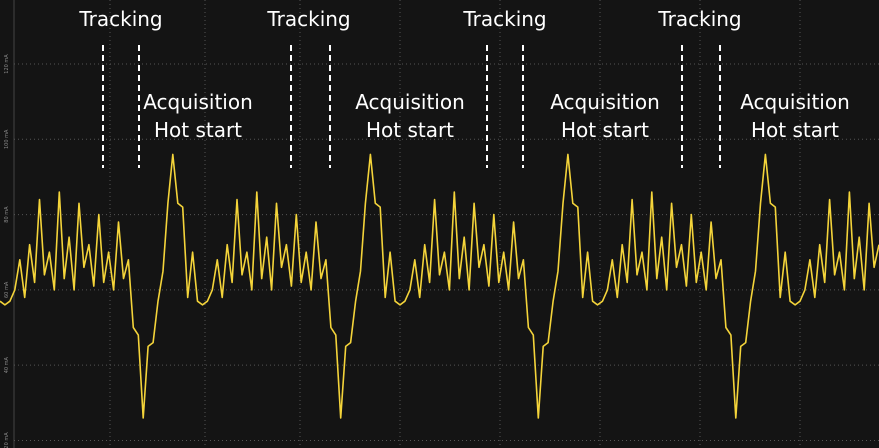  I want to click on y-tick-label: 80 mA, so click(7, 214).